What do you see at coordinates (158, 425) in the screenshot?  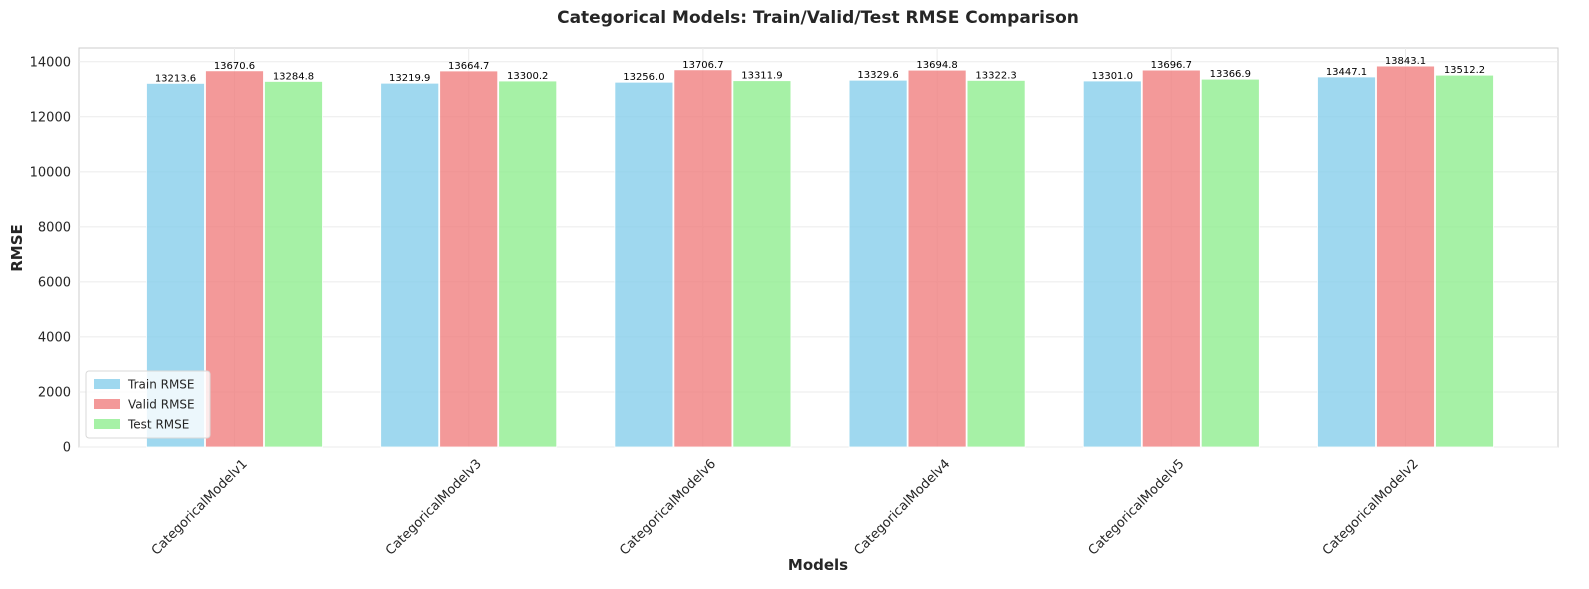 I see `legend-label: Test RMSE` at bounding box center [158, 425].